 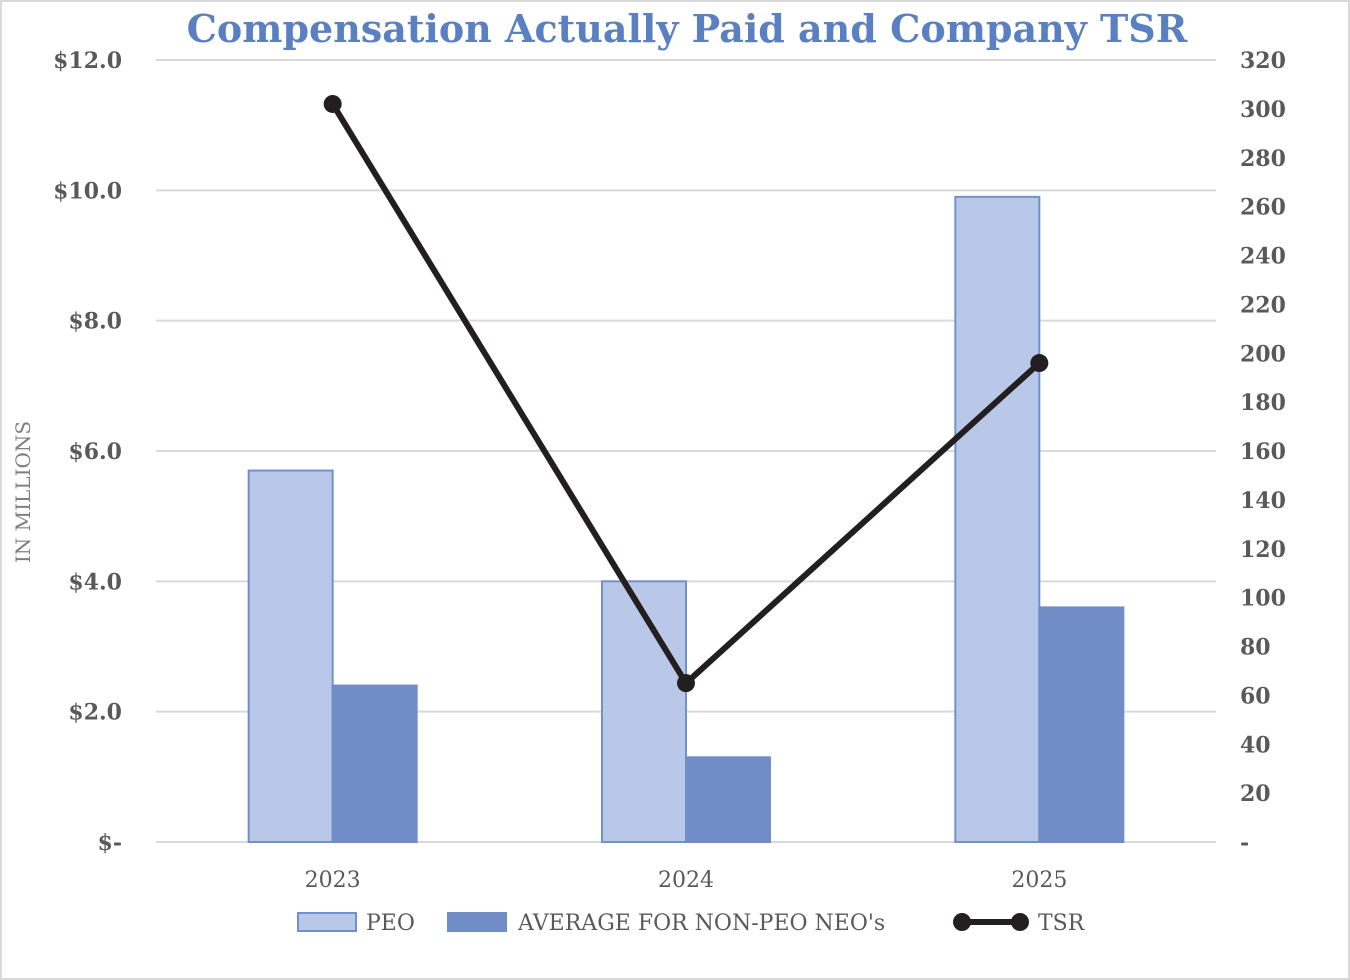 What do you see at coordinates (95, 582) in the screenshot?
I see `y-left-tick-label: $4.0` at bounding box center [95, 582].